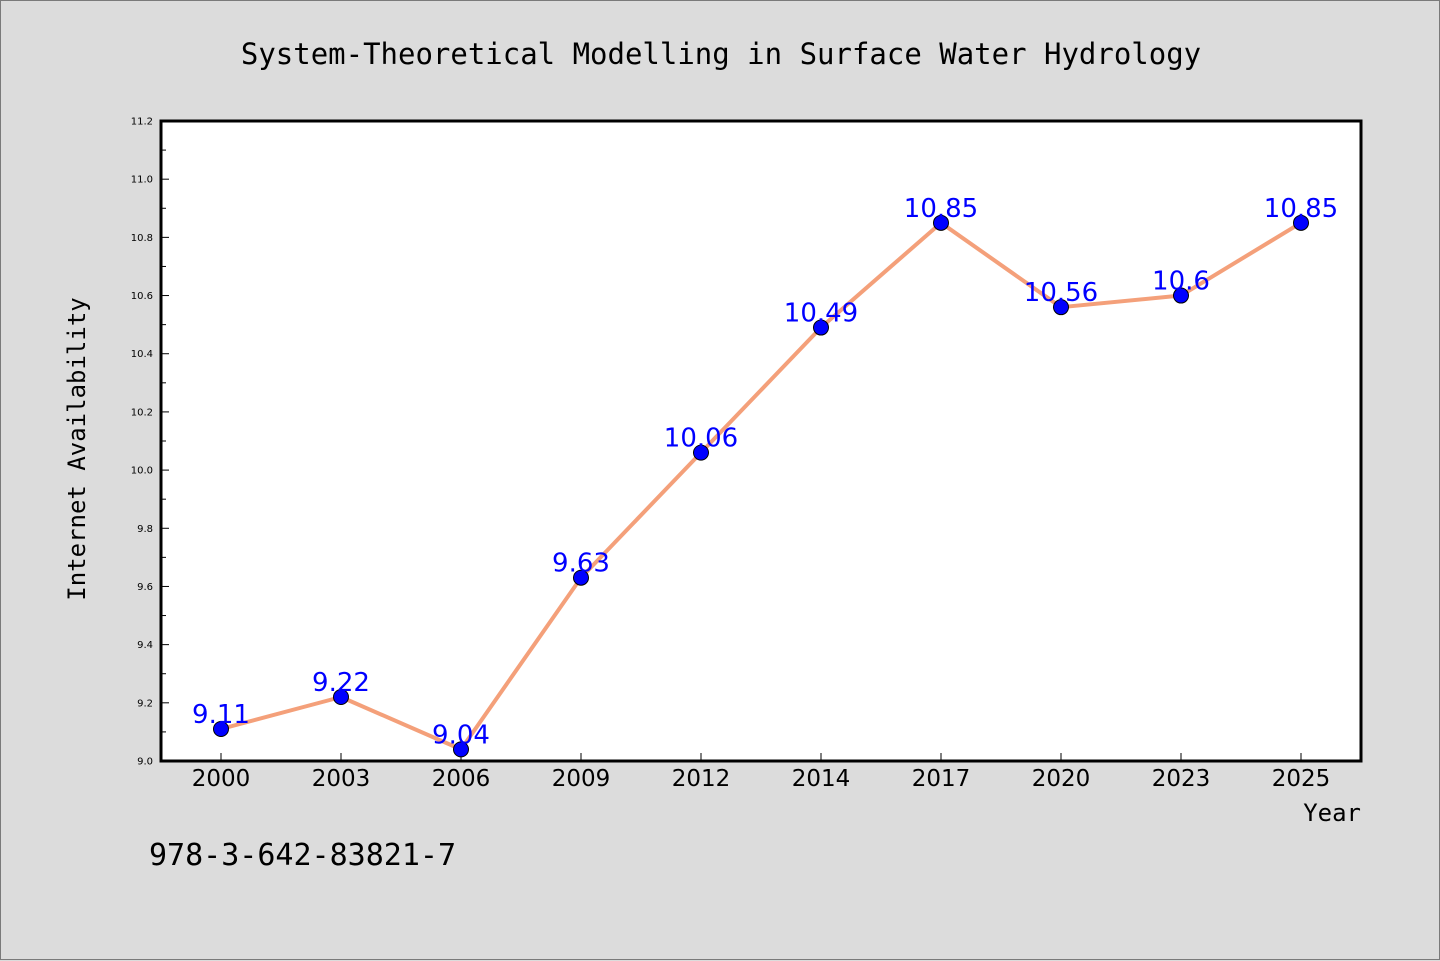  I want to click on x-tick-label: 2012, so click(701, 779).